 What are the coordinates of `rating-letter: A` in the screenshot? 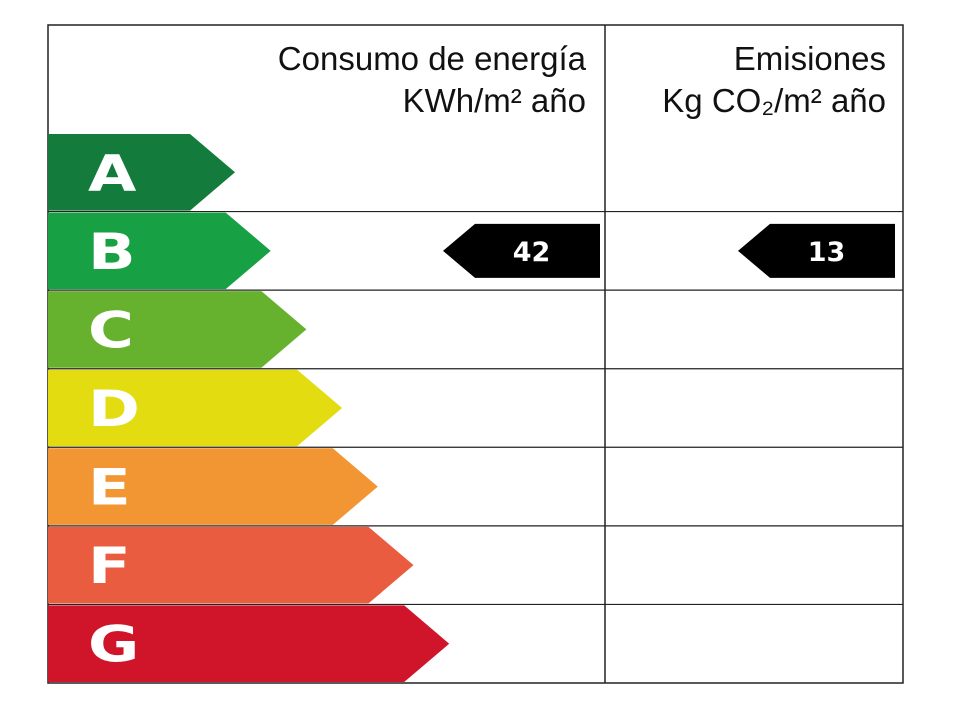 It's located at (112, 173).